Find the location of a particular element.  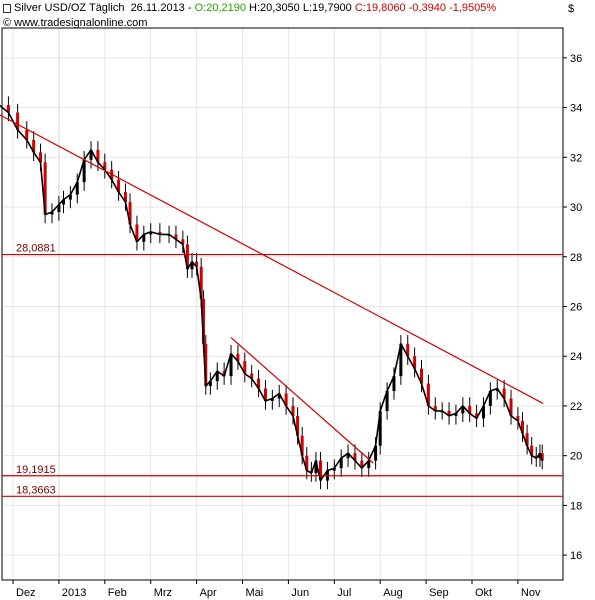

y-tick-label: 16 is located at coordinates (576, 556).